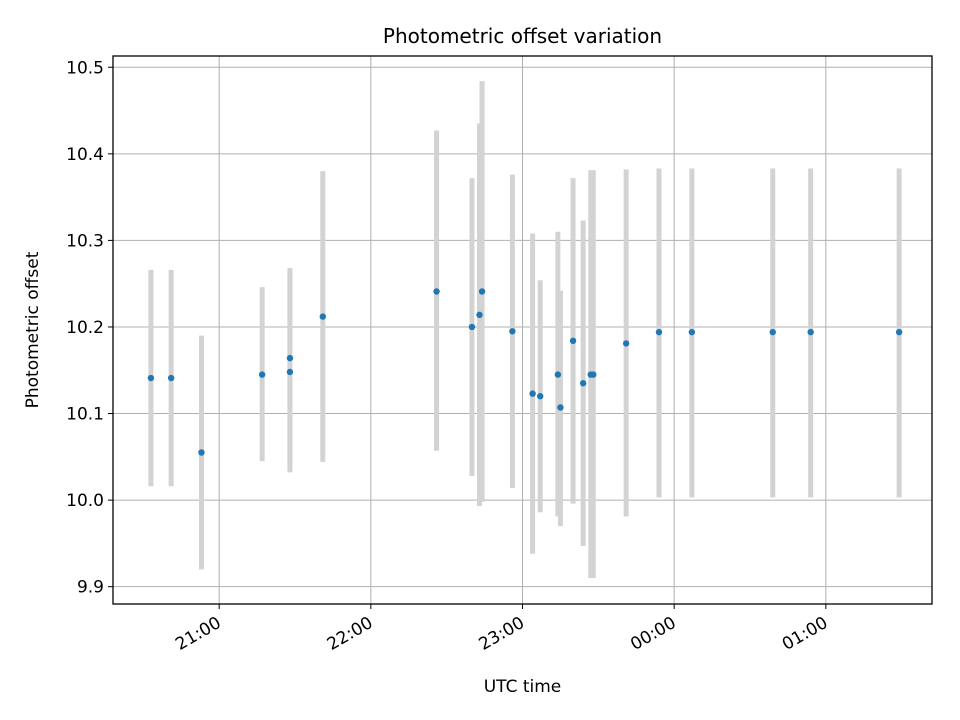 This screenshot has width=960, height=720. What do you see at coordinates (85, 241) in the screenshot?
I see `y-tick-label: 10.3` at bounding box center [85, 241].